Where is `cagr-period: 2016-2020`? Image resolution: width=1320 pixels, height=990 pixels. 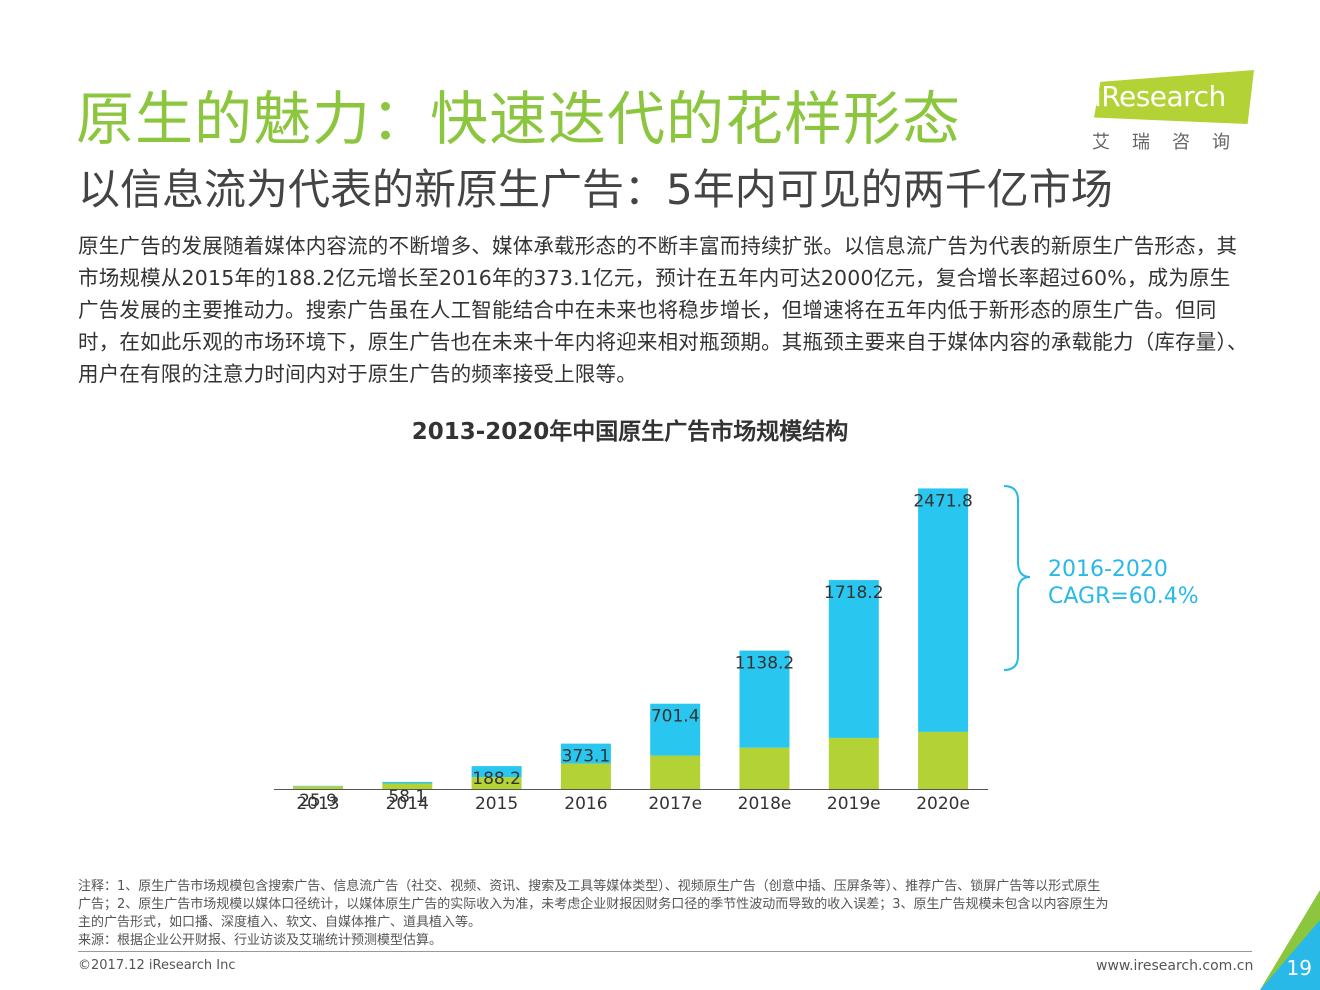 cagr-period: 2016-2020 is located at coordinates (1108, 569).